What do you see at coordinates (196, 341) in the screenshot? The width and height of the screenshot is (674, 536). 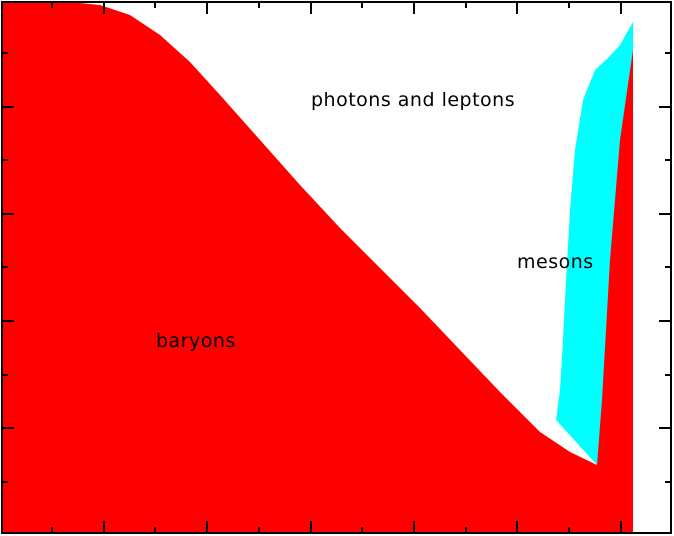 I see `baryons-label: baryons` at bounding box center [196, 341].